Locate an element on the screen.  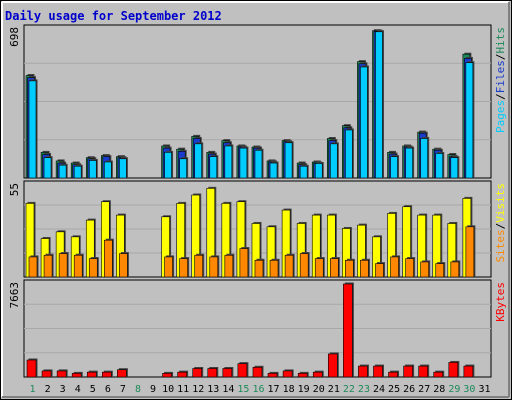
x-tick-label-31: 31 is located at coordinates (484, 389).